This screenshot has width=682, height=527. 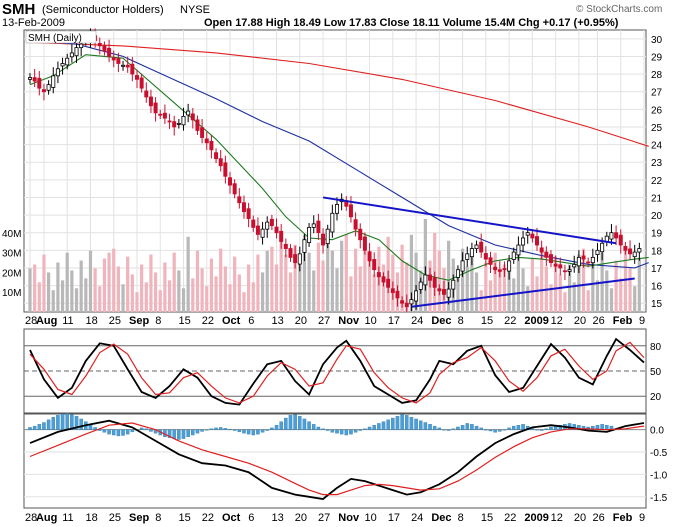 What do you see at coordinates (657, 431) in the screenshot?
I see `macd-tick-label: 0.0` at bounding box center [657, 431].